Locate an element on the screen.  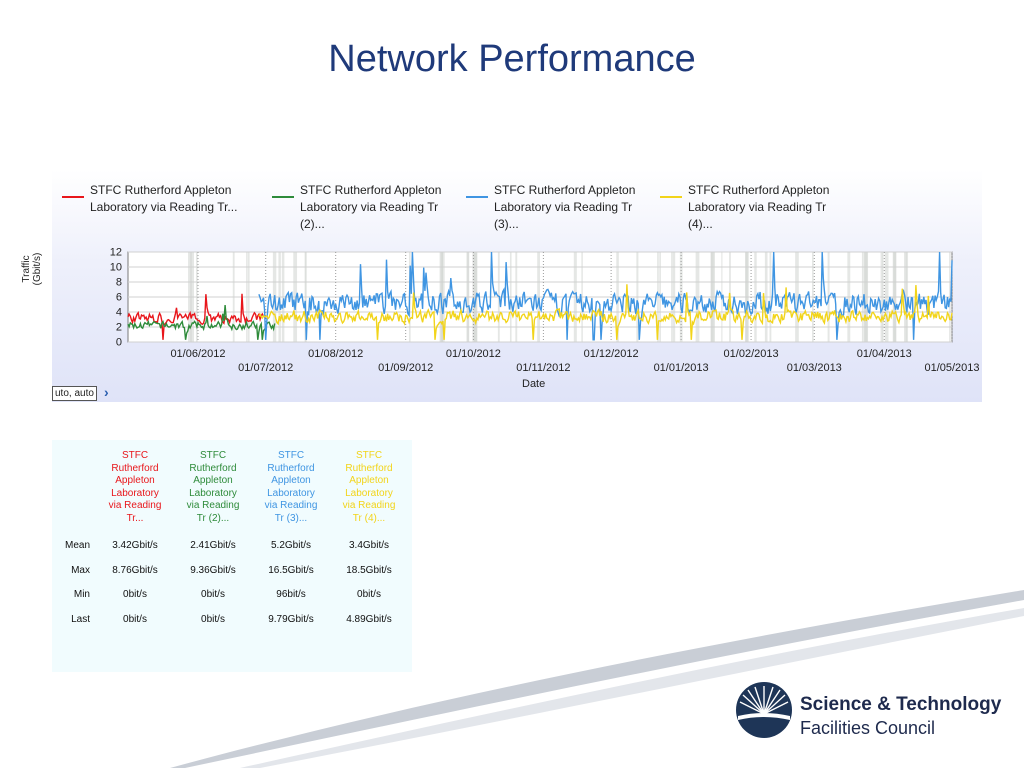
stats-cell: 3.42Gbit/s is located at coordinates (135, 546).